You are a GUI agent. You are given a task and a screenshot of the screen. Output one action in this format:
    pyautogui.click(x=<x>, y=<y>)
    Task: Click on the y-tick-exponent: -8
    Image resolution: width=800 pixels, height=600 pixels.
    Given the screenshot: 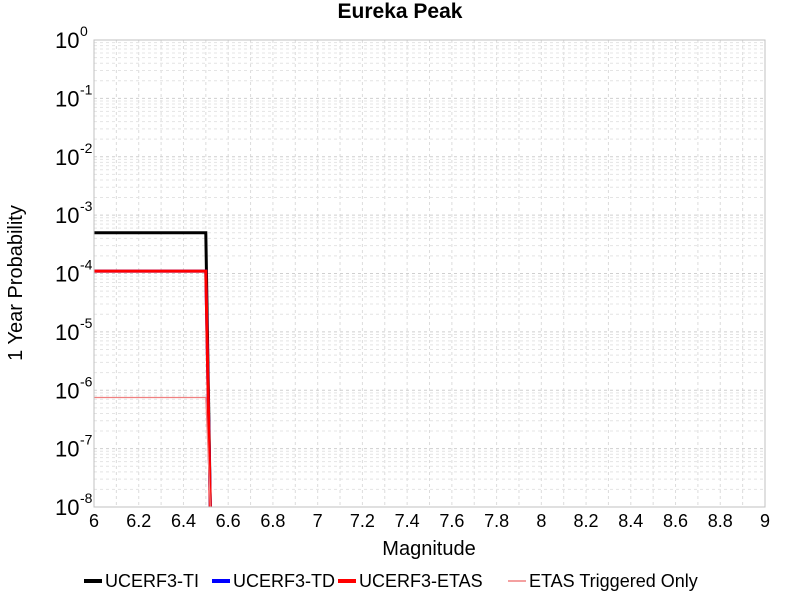 What is the action you would take?
    pyautogui.click(x=86, y=498)
    